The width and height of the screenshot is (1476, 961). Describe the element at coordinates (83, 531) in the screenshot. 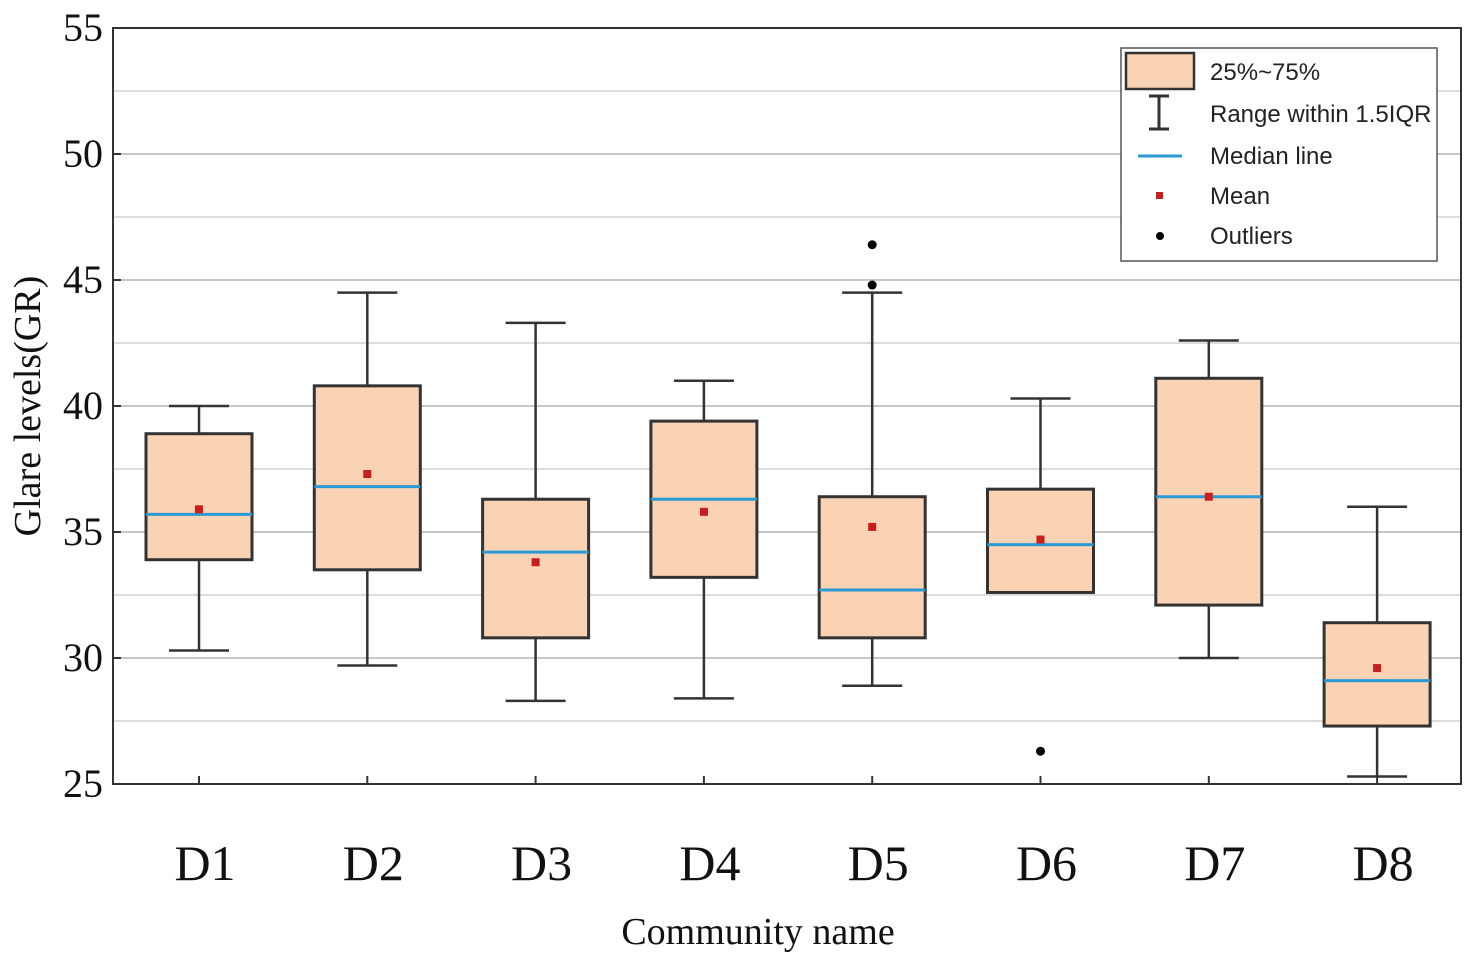

I see `y-tick-label: 35` at that location.